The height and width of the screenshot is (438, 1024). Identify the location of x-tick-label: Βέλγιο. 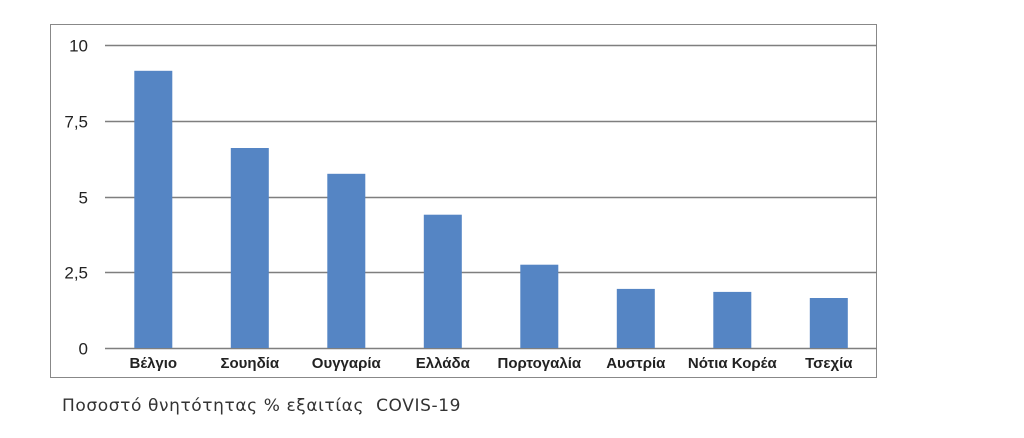
(153, 363).